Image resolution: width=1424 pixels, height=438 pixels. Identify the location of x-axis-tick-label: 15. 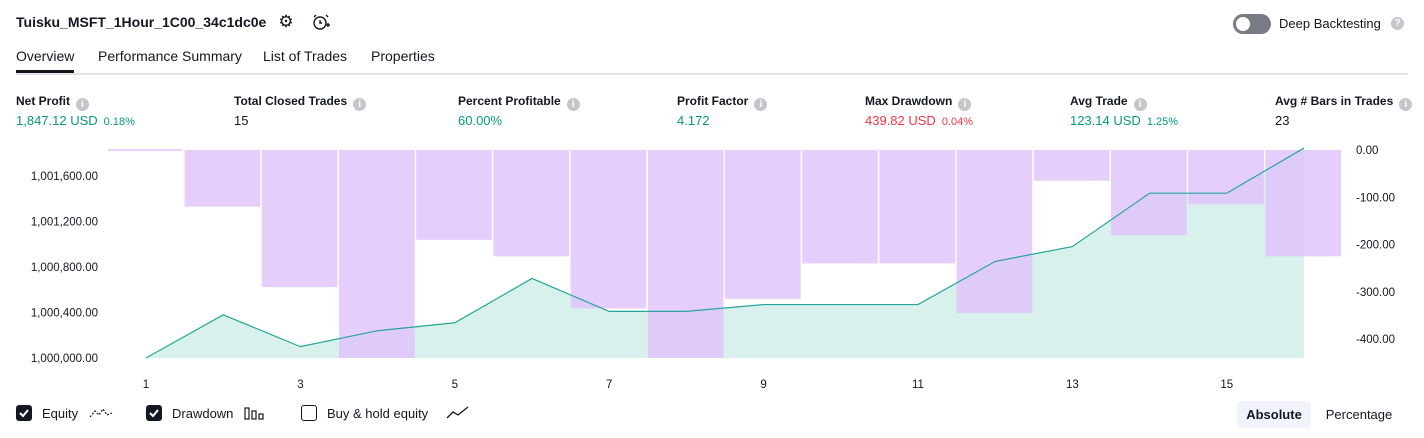
(1226, 385).